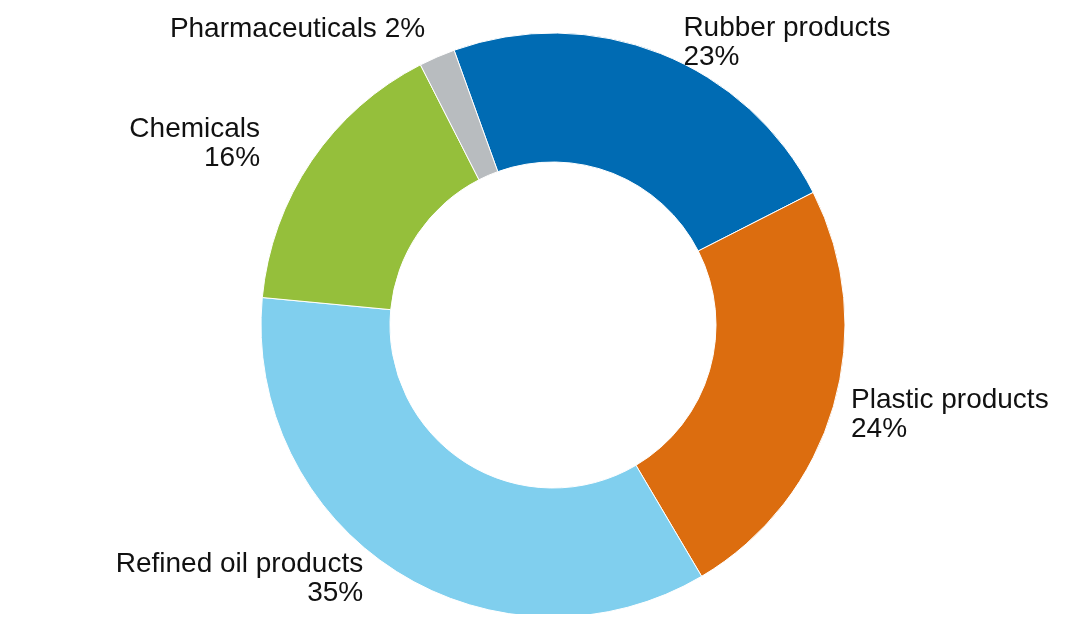  Describe the element at coordinates (297, 28) in the screenshot. I see `slice-label: Pharmaceuticals 2%` at that location.